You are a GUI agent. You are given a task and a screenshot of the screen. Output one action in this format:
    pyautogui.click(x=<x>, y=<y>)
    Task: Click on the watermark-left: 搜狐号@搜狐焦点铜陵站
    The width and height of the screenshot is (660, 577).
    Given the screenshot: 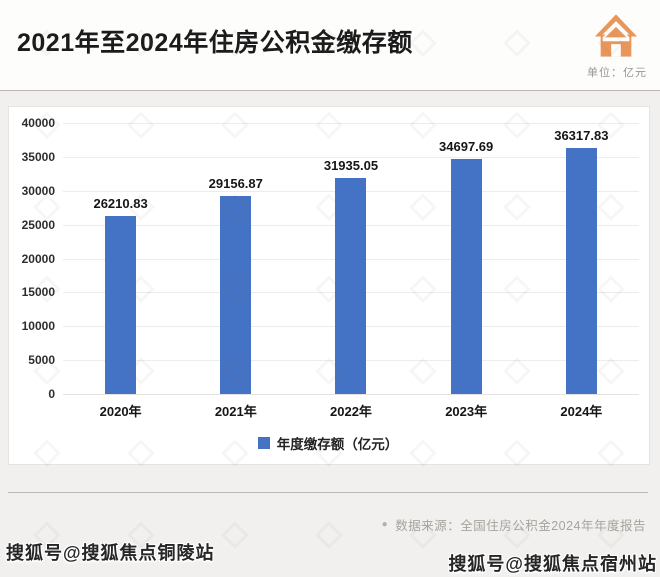 What is the action you would take?
    pyautogui.click(x=110, y=553)
    